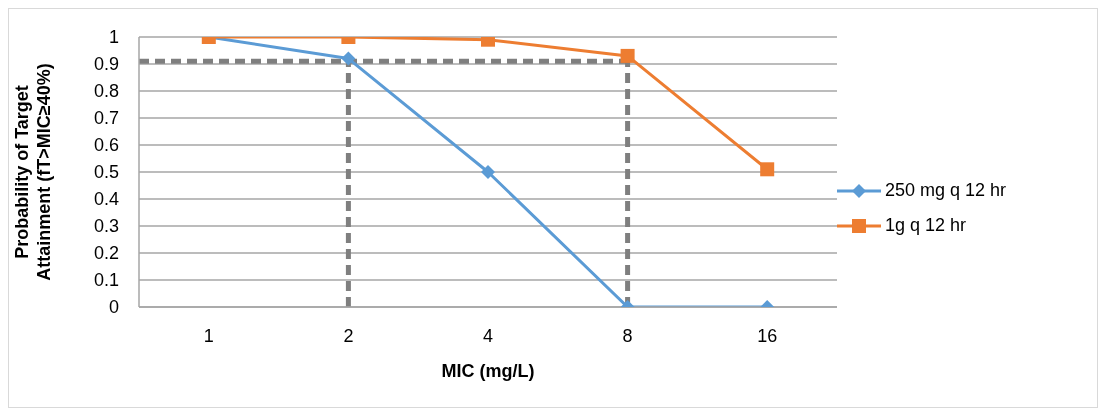  I want to click on x-tick-label: 2, so click(348, 335).